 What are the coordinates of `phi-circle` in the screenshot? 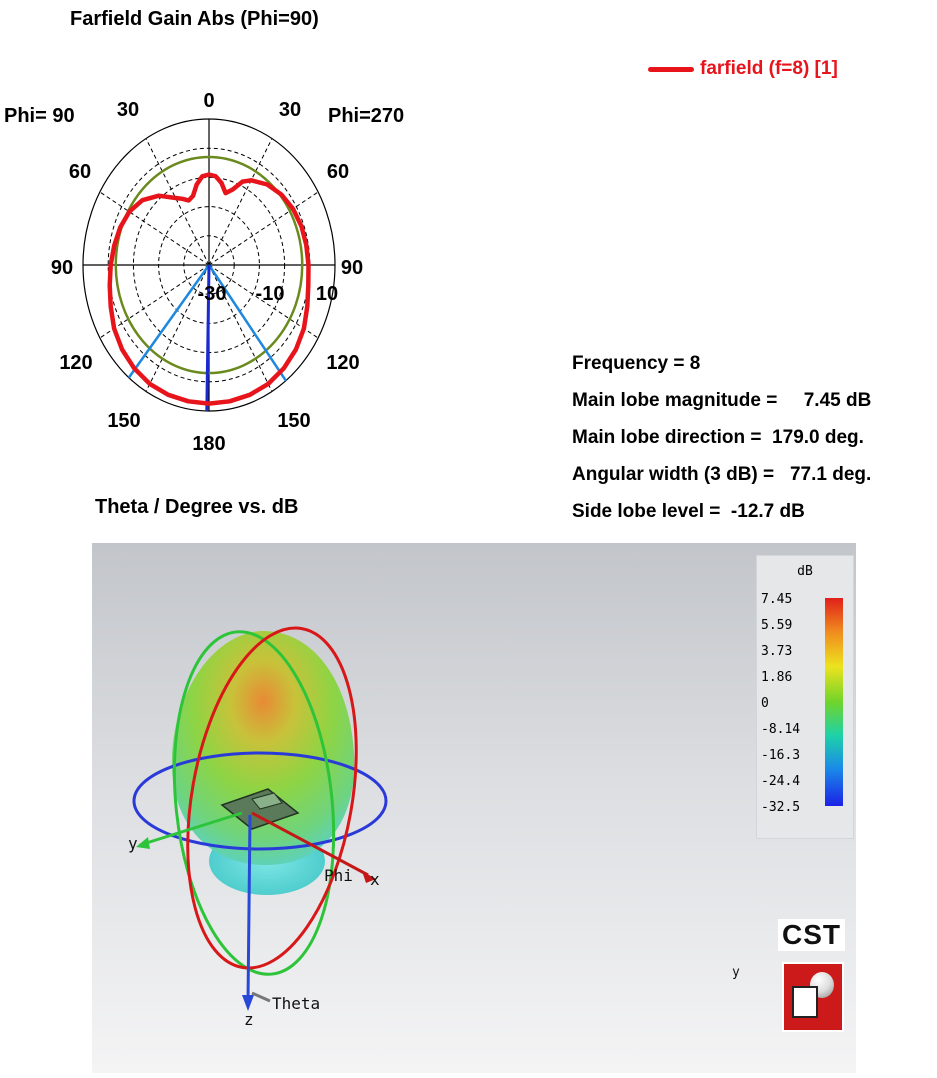 It's located at (260, 801).